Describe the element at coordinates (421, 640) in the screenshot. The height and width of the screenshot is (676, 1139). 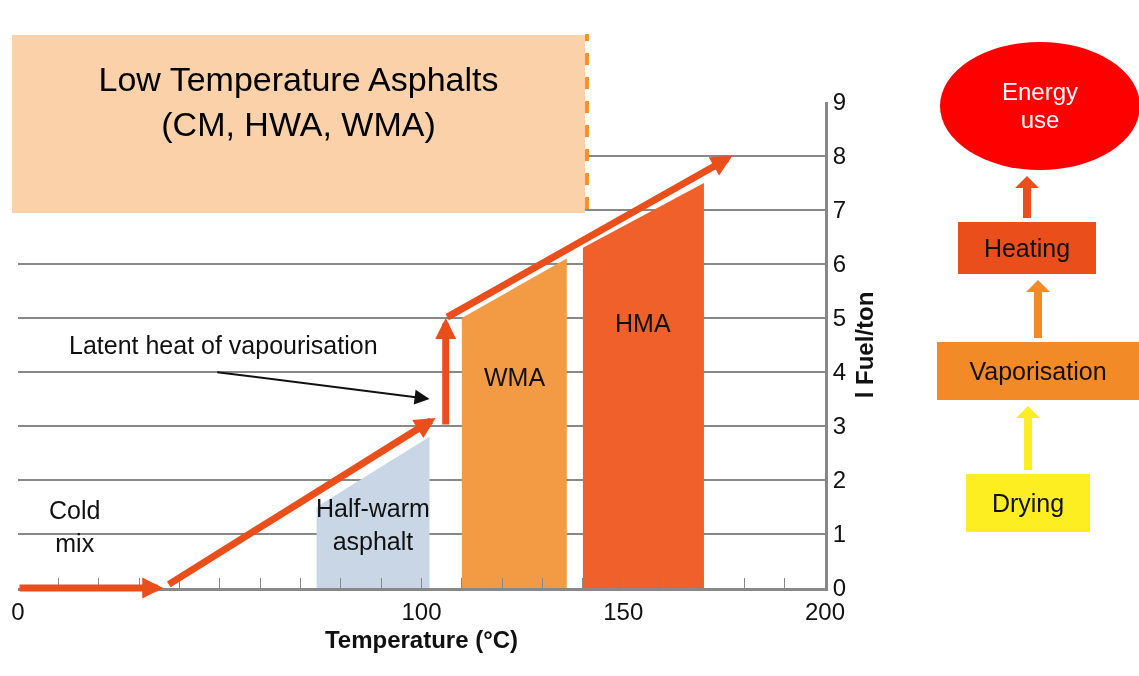
I see `x-axis-title: Temperature (°C)` at that location.